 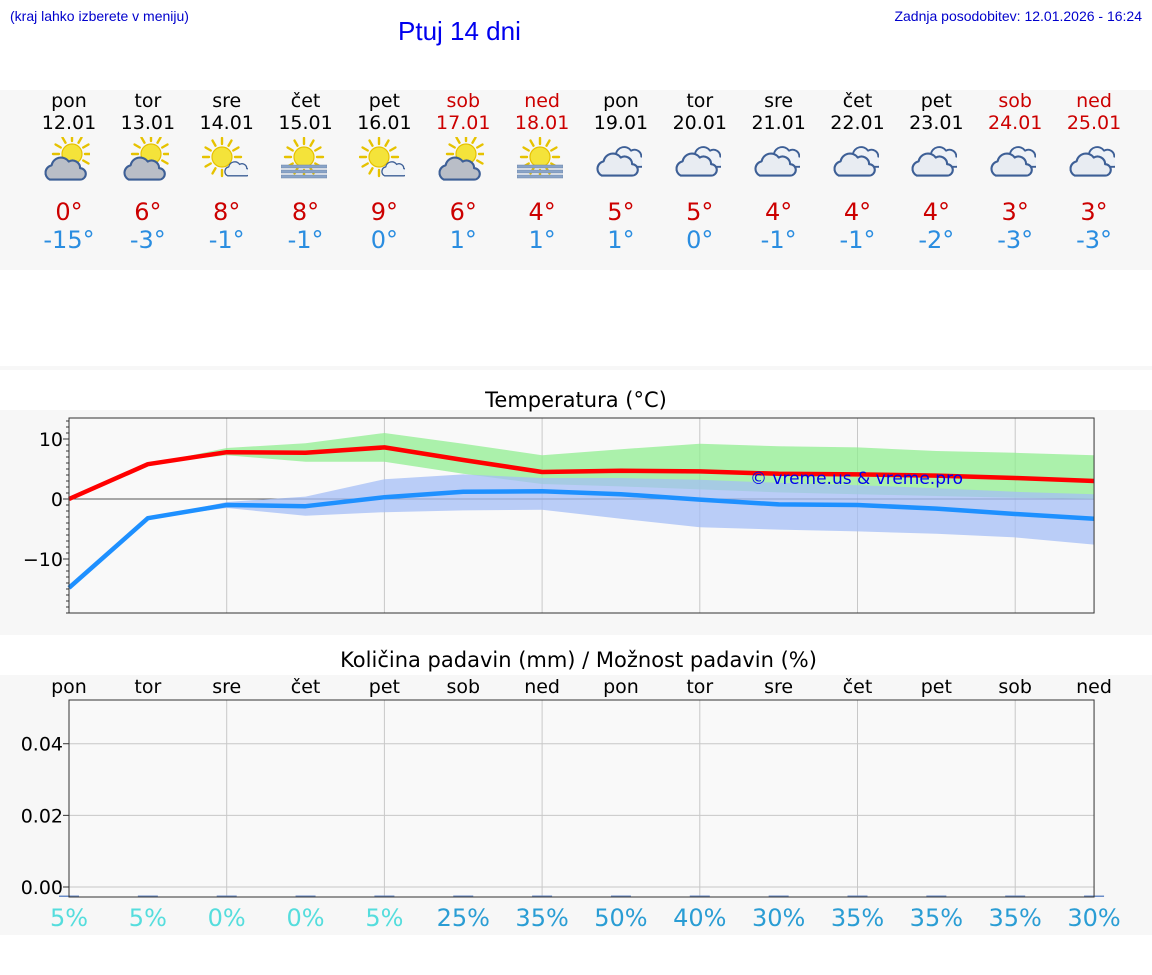 I want to click on day-date: 14.01, so click(x=226, y=123).